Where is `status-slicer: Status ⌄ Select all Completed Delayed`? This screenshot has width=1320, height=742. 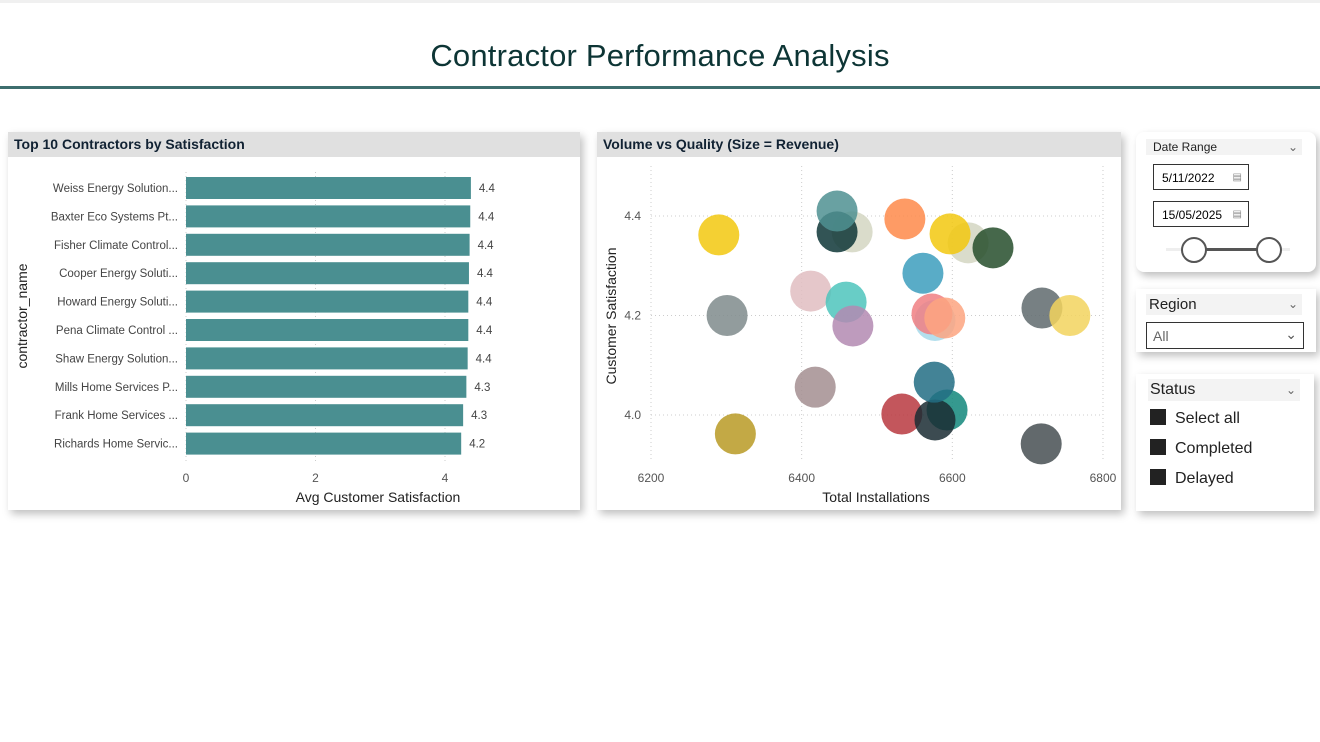 status-slicer: Status ⌄ Select all Completed Delayed is located at coordinates (1225, 442).